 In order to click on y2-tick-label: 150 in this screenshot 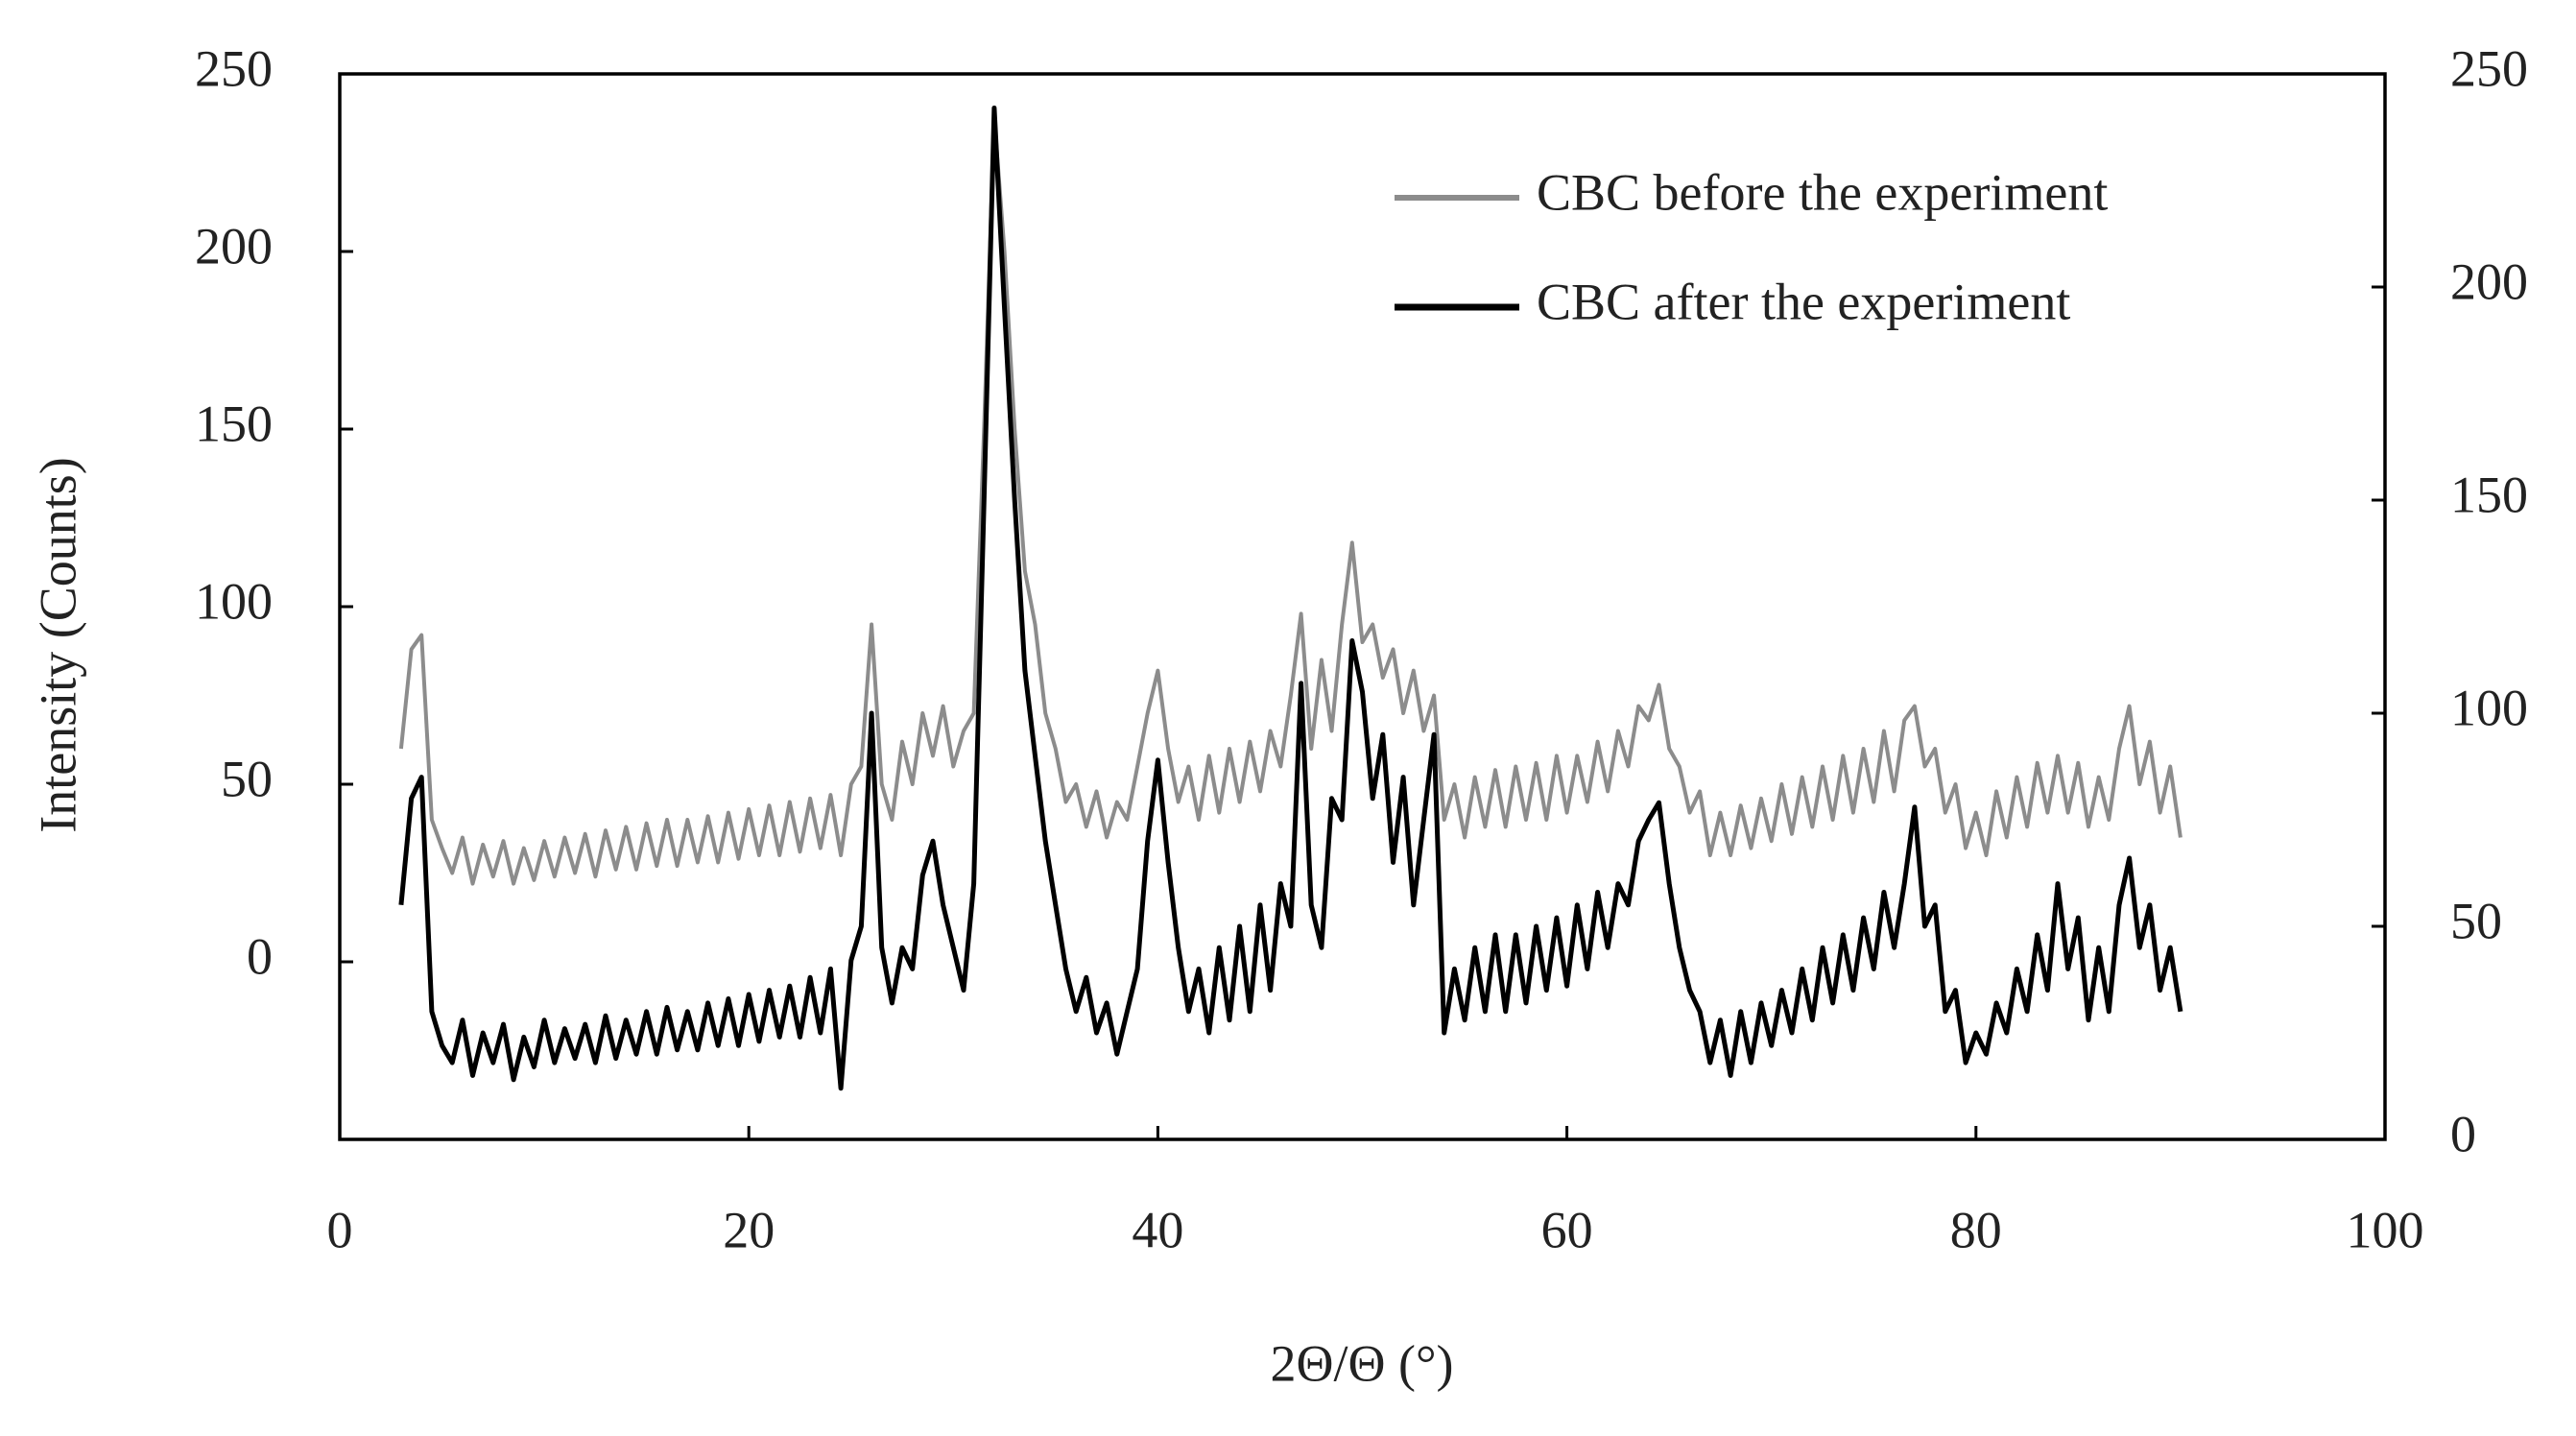, I will do `click(2489, 494)`.